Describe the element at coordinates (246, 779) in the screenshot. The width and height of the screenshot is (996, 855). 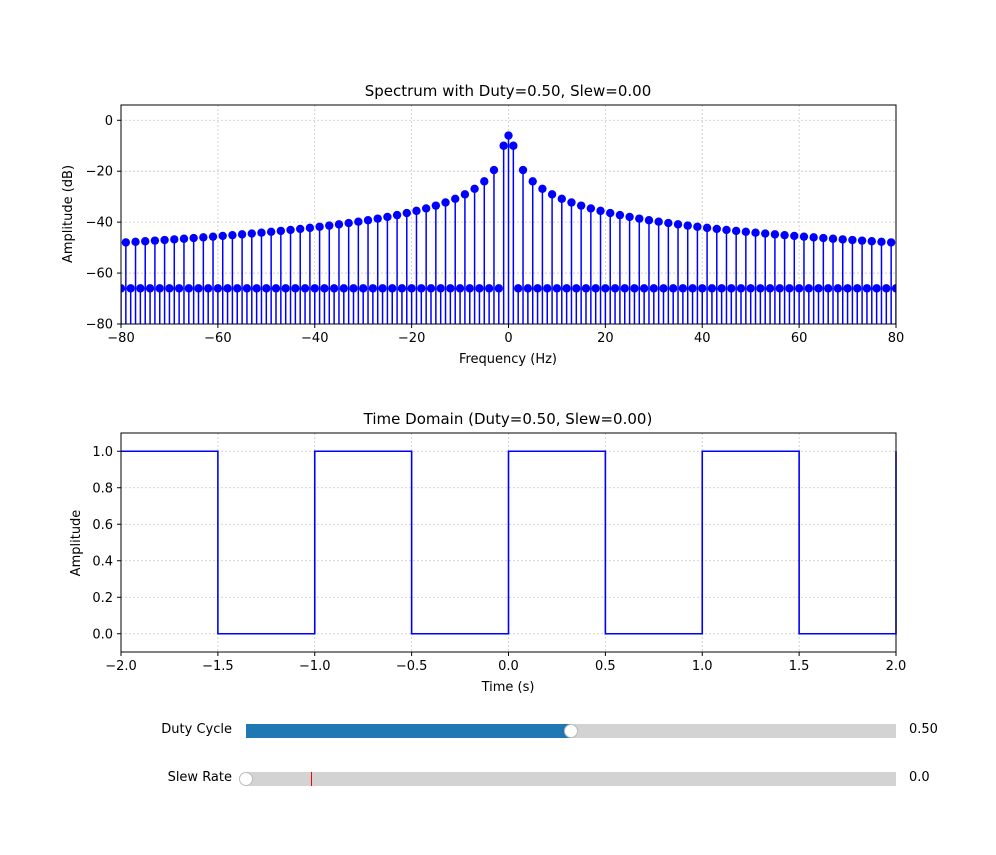
I see `slew-rate-handle` at that location.